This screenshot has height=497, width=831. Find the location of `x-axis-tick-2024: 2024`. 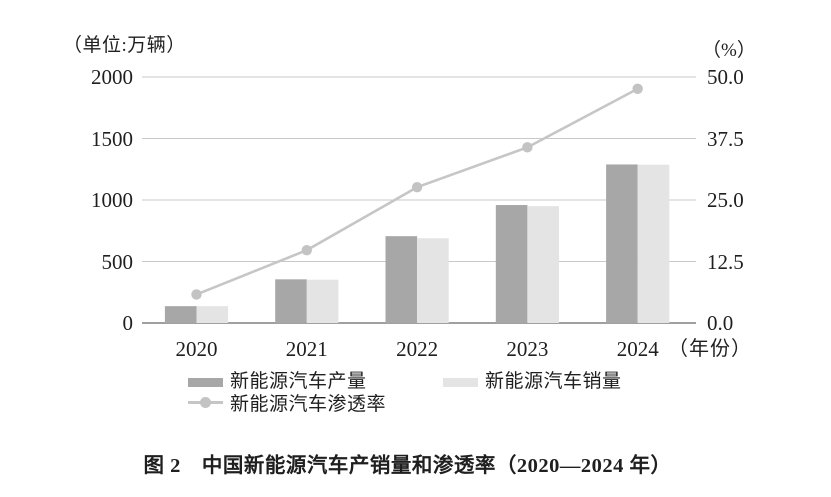

x-axis-tick-2024: 2024 is located at coordinates (637, 349).